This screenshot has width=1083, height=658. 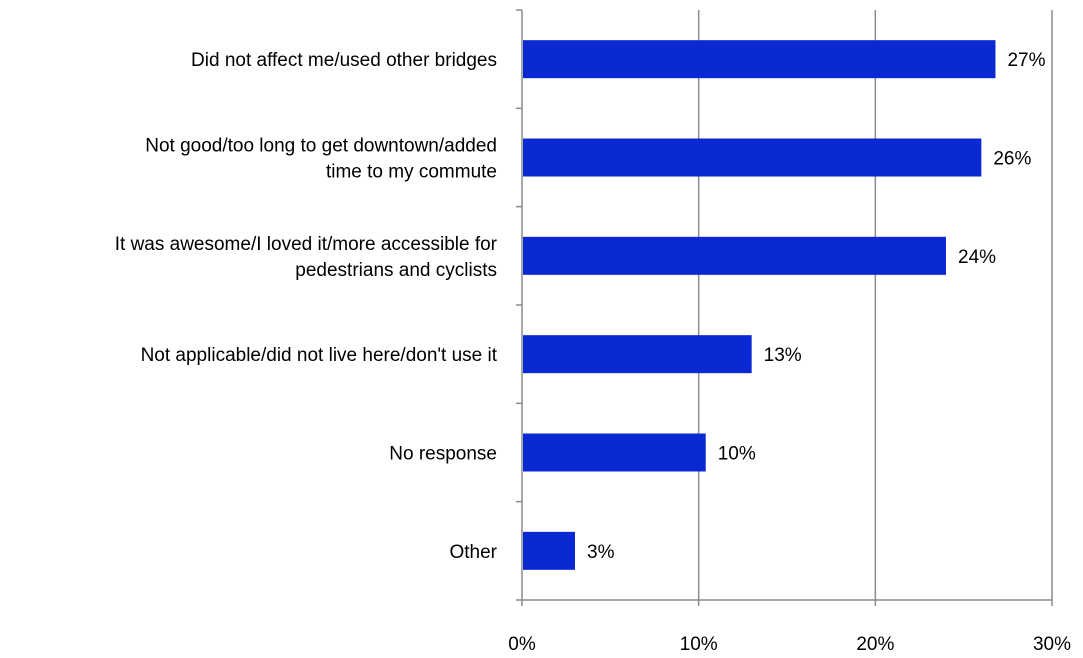 I want to click on category-label-line: Other, so click(x=473, y=552).